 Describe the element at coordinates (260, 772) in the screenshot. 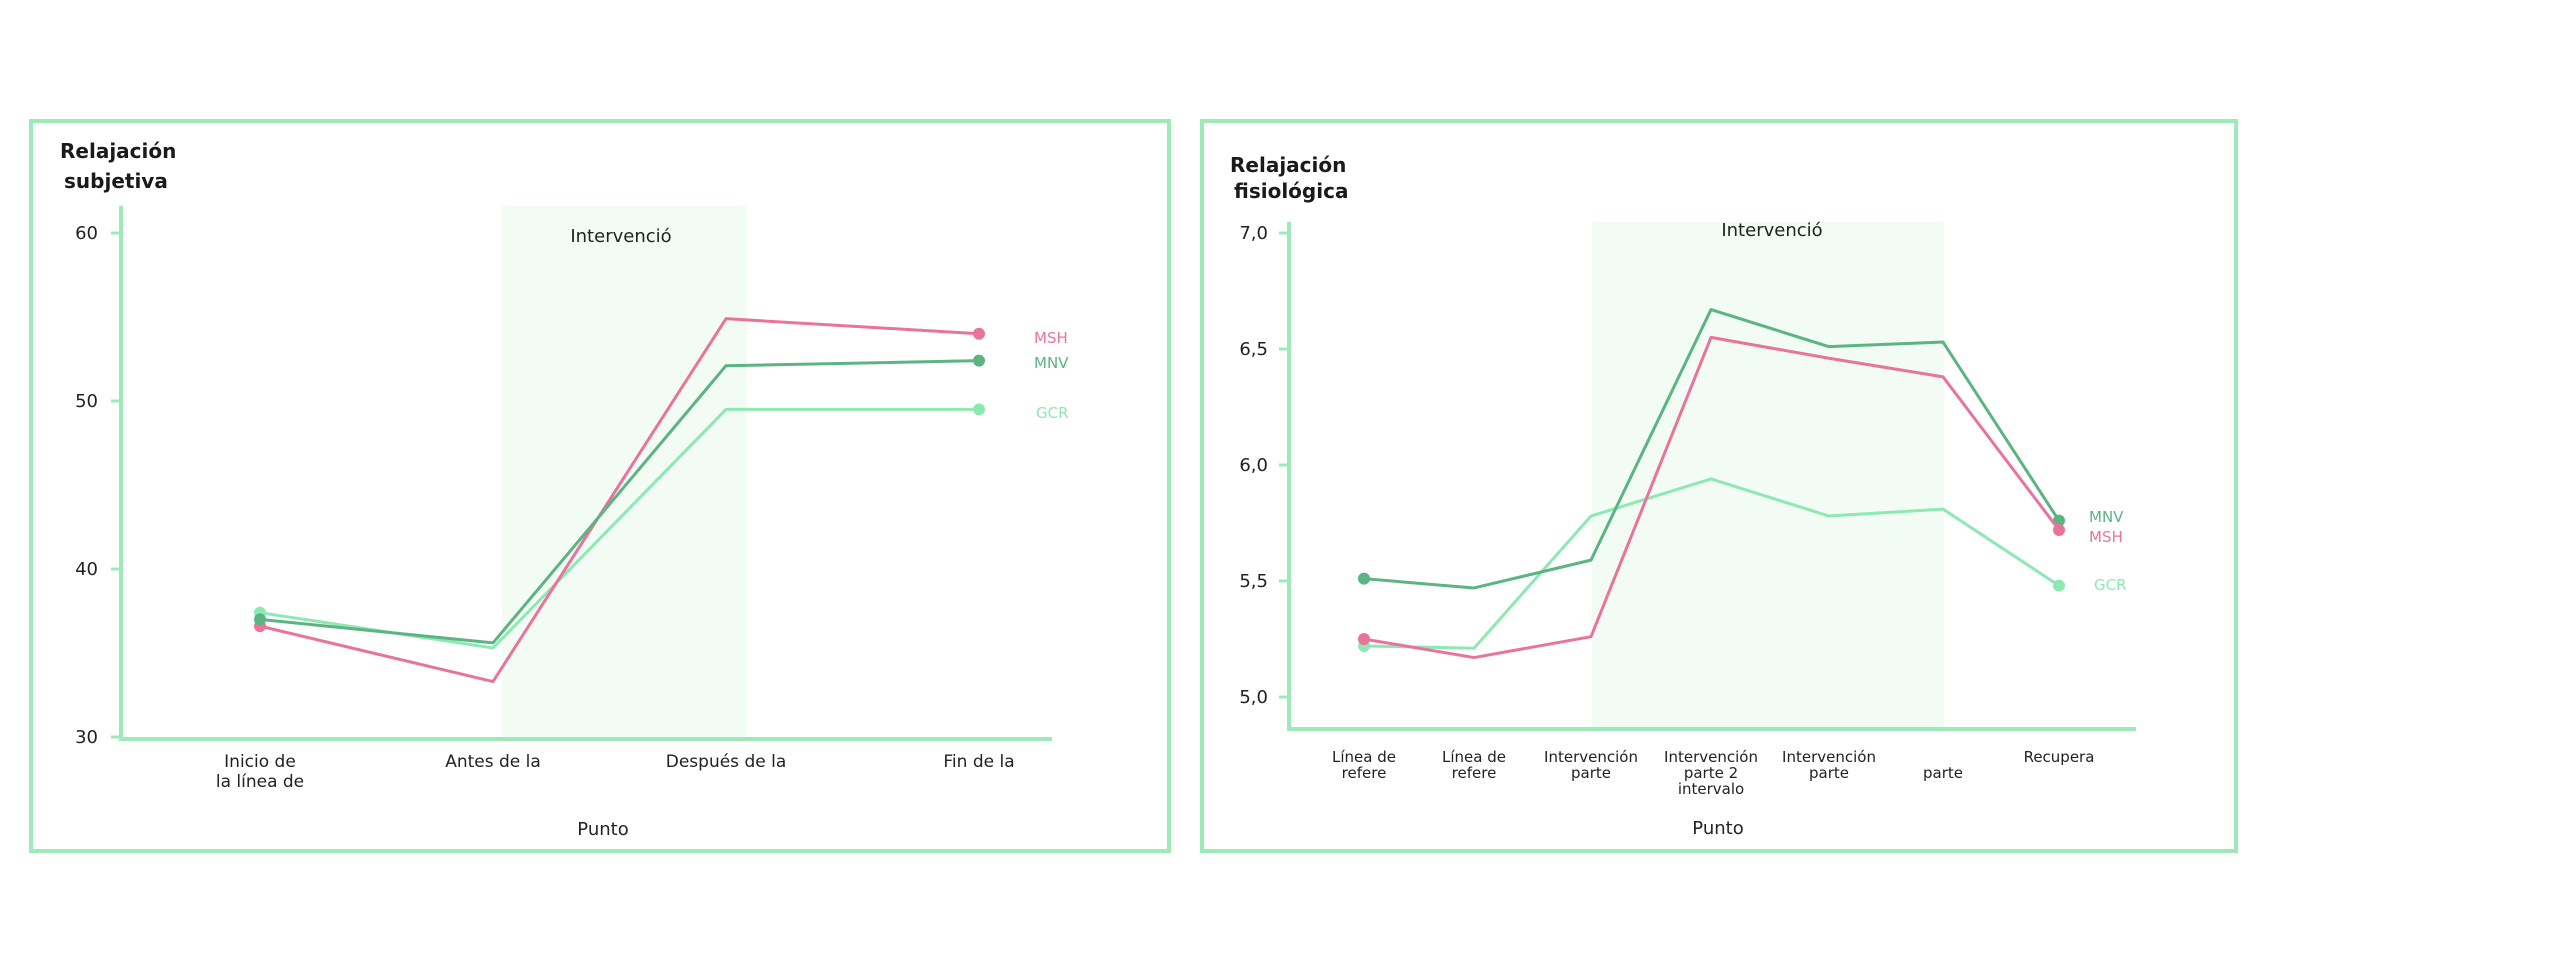

I see `x-tick-label: Inicio de la línea de` at that location.